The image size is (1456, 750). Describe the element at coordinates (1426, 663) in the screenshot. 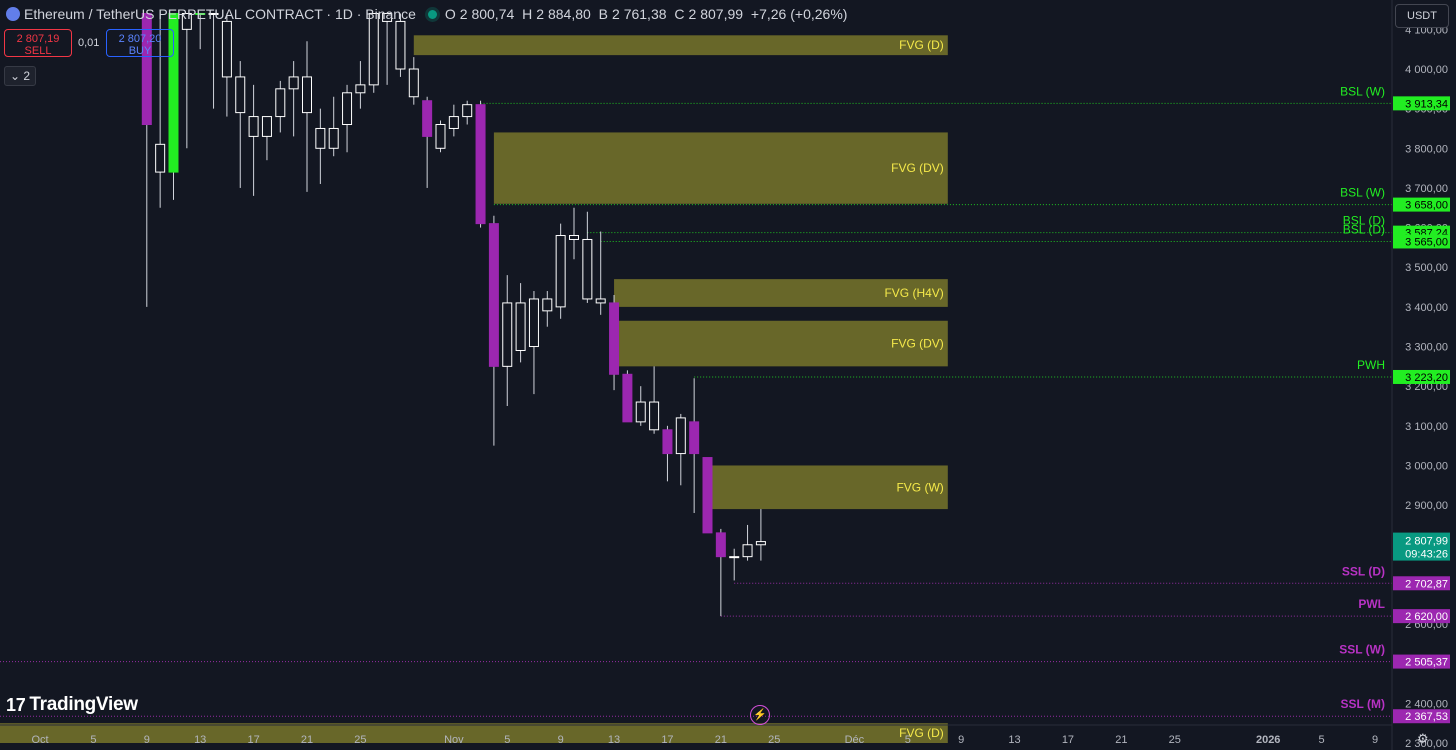

I see `price-tag-label: 2 505,37` at that location.